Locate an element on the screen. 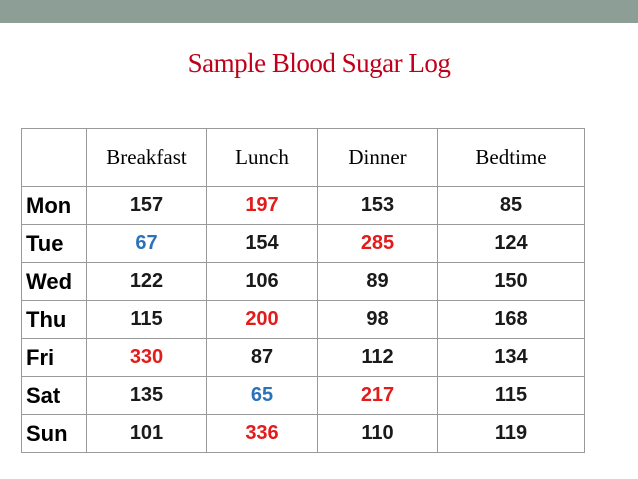  table-row: Thu 115 200 98 168 is located at coordinates (303, 319).